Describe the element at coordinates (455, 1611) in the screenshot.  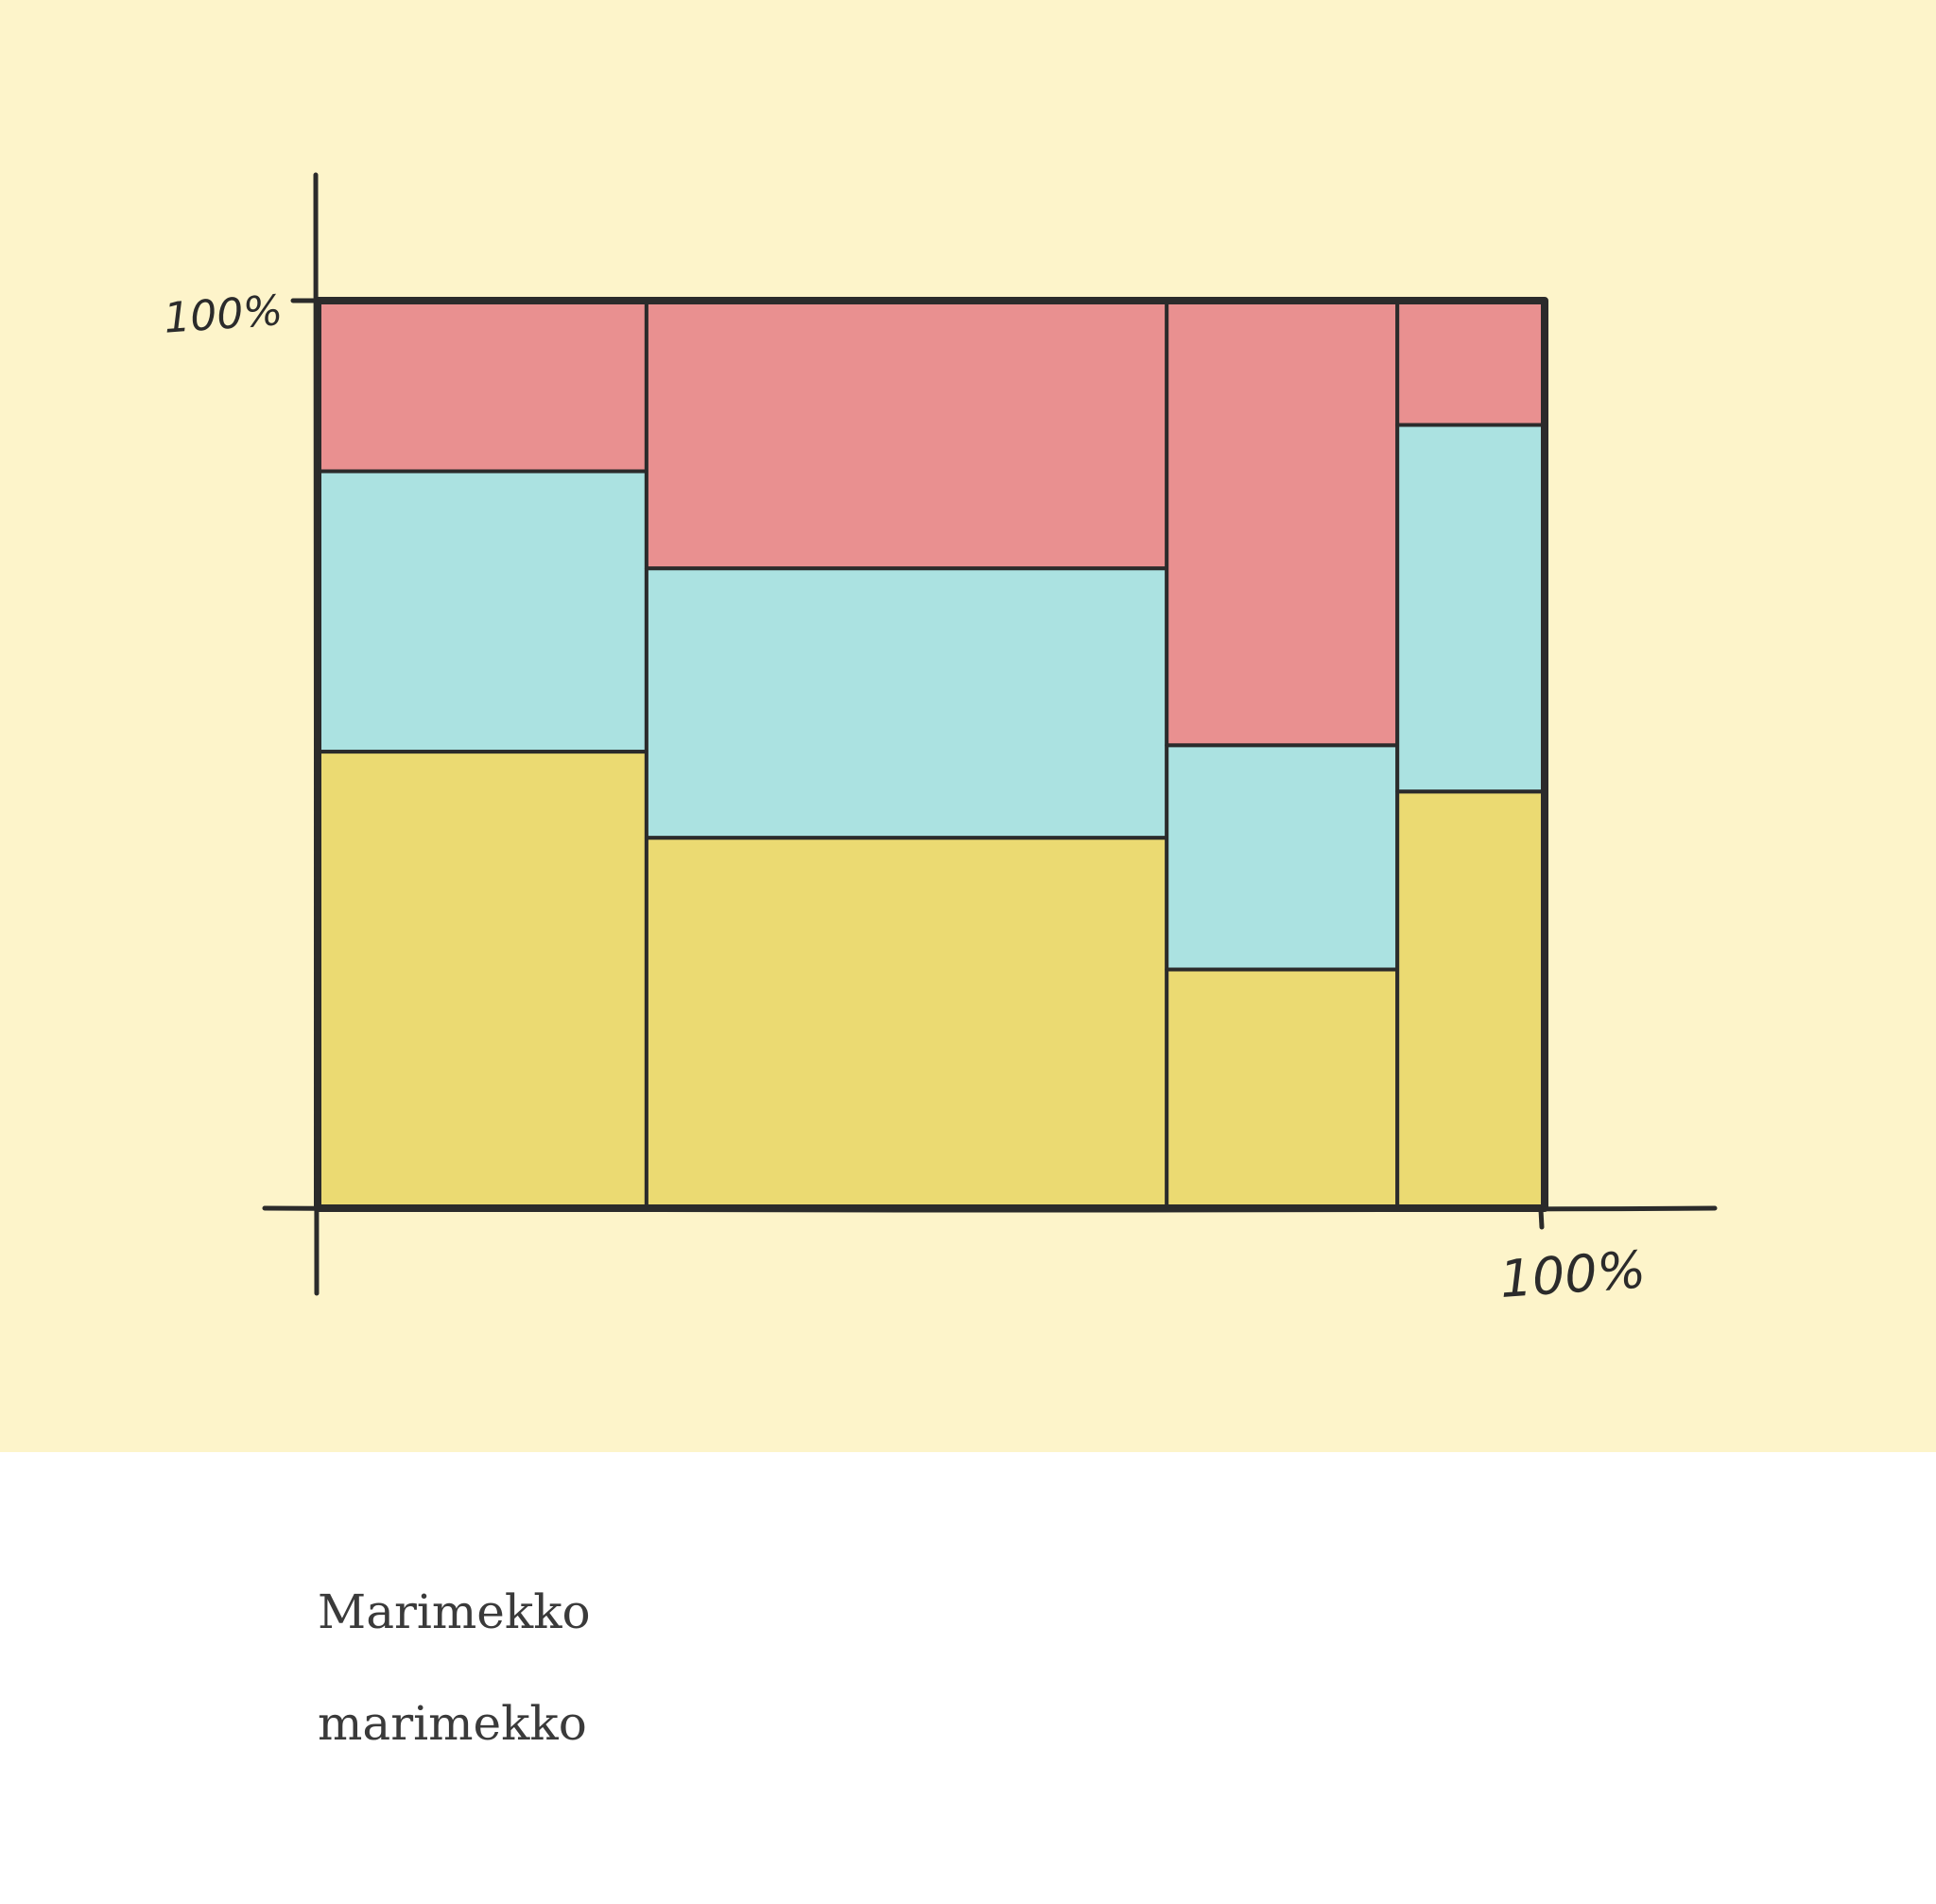
I see `caption-title: Marimekko` at that location.